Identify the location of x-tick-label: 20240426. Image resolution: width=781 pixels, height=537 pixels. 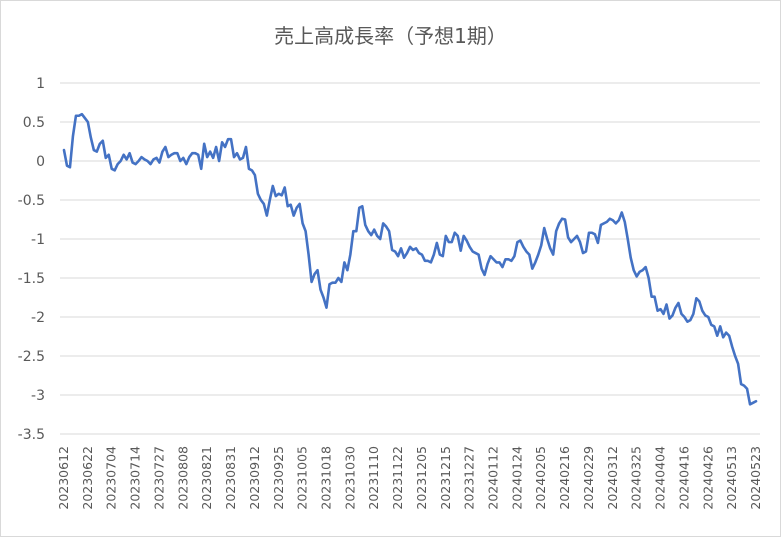
(707, 478).